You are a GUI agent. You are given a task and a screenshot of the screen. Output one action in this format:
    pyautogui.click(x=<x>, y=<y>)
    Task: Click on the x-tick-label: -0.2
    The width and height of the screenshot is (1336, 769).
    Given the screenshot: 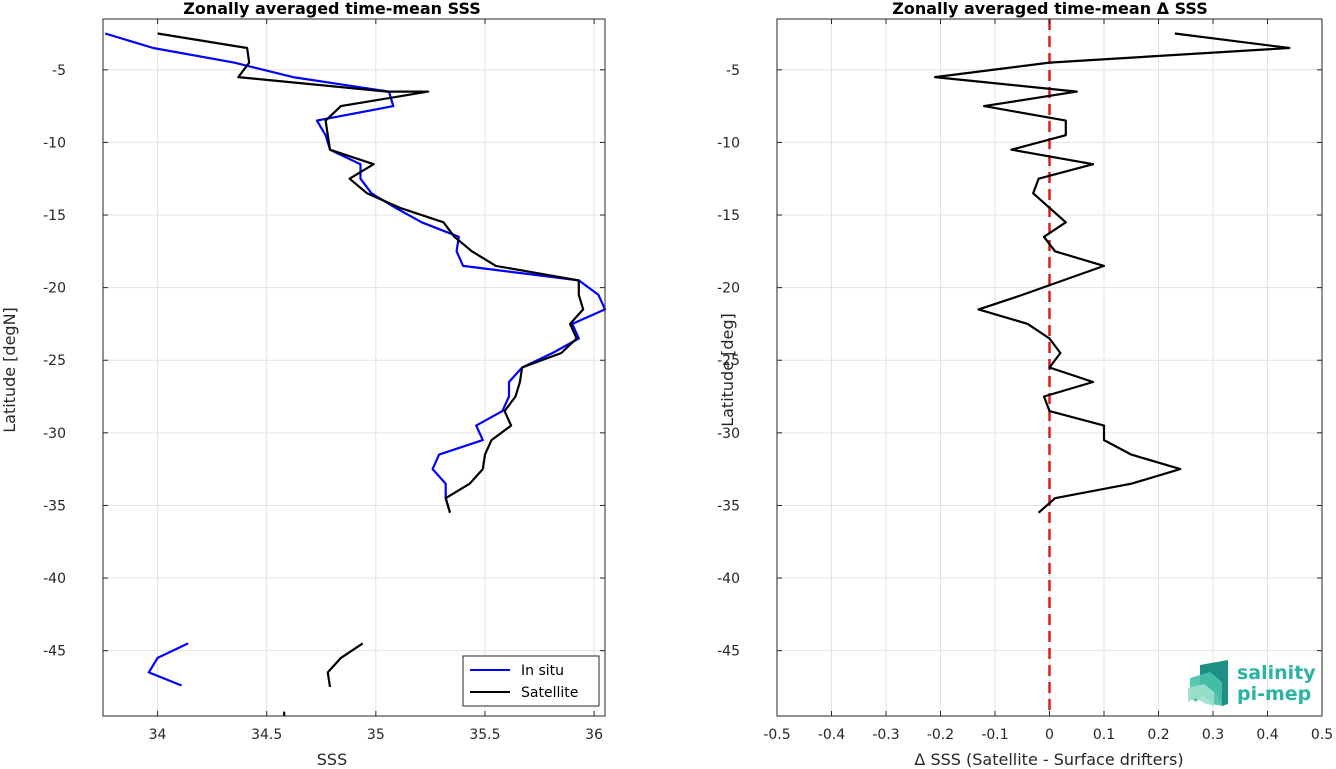 What is the action you would take?
    pyautogui.click(x=940, y=735)
    